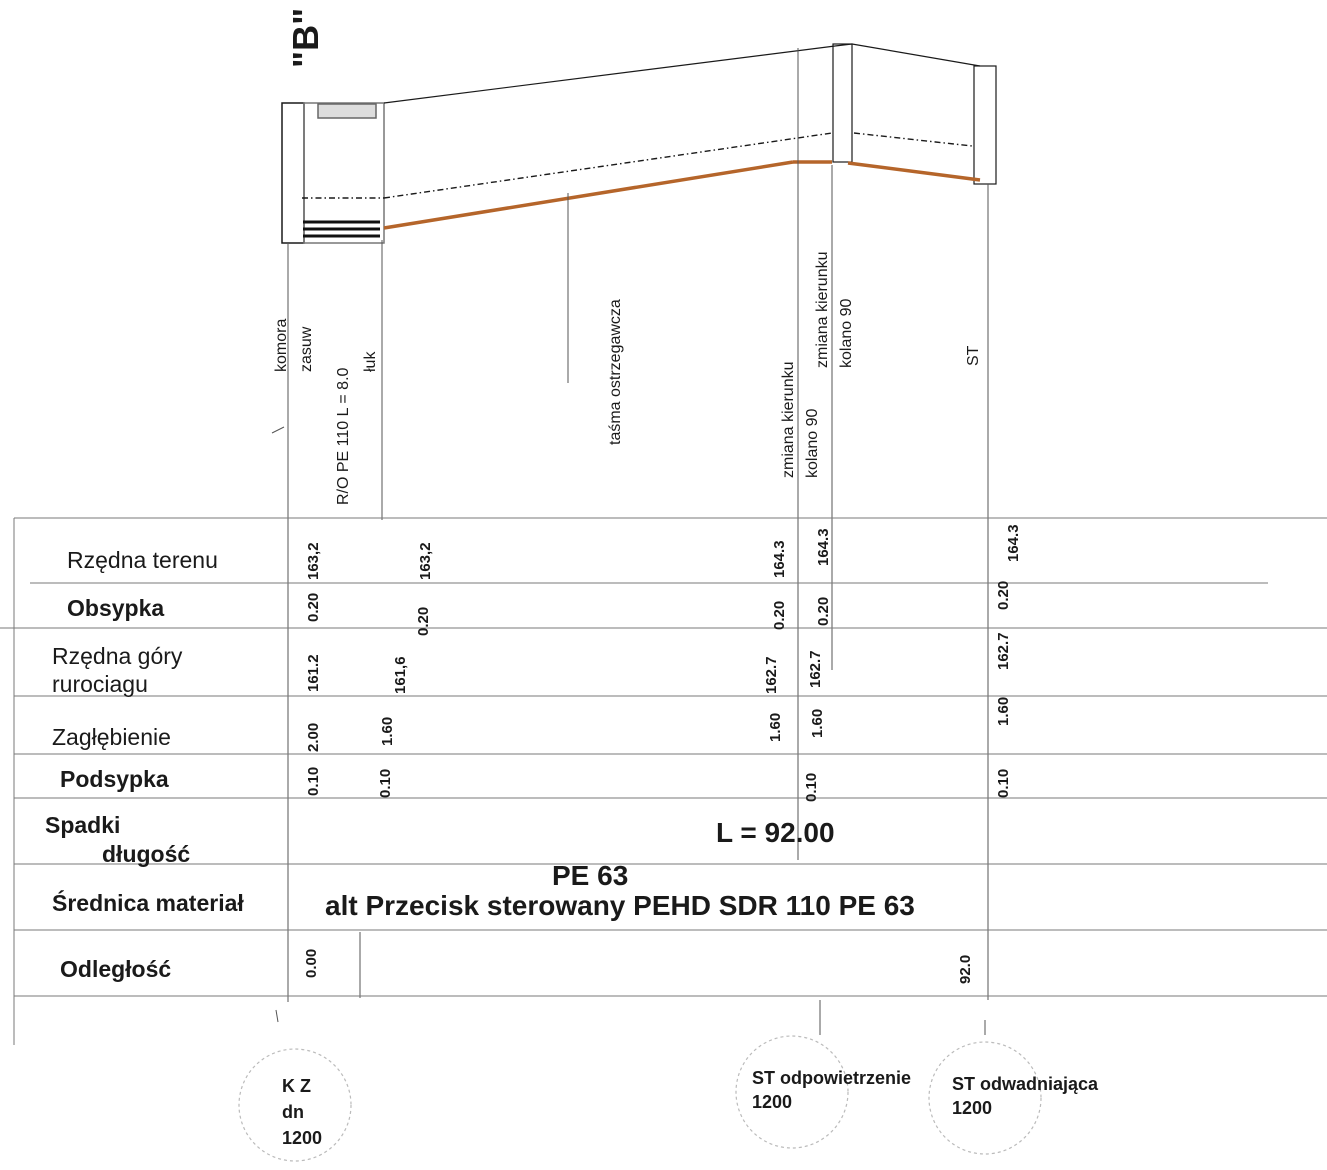 The image size is (1327, 1170). What do you see at coordinates (682, 73) in the screenshot?
I see `ground-line` at bounding box center [682, 73].